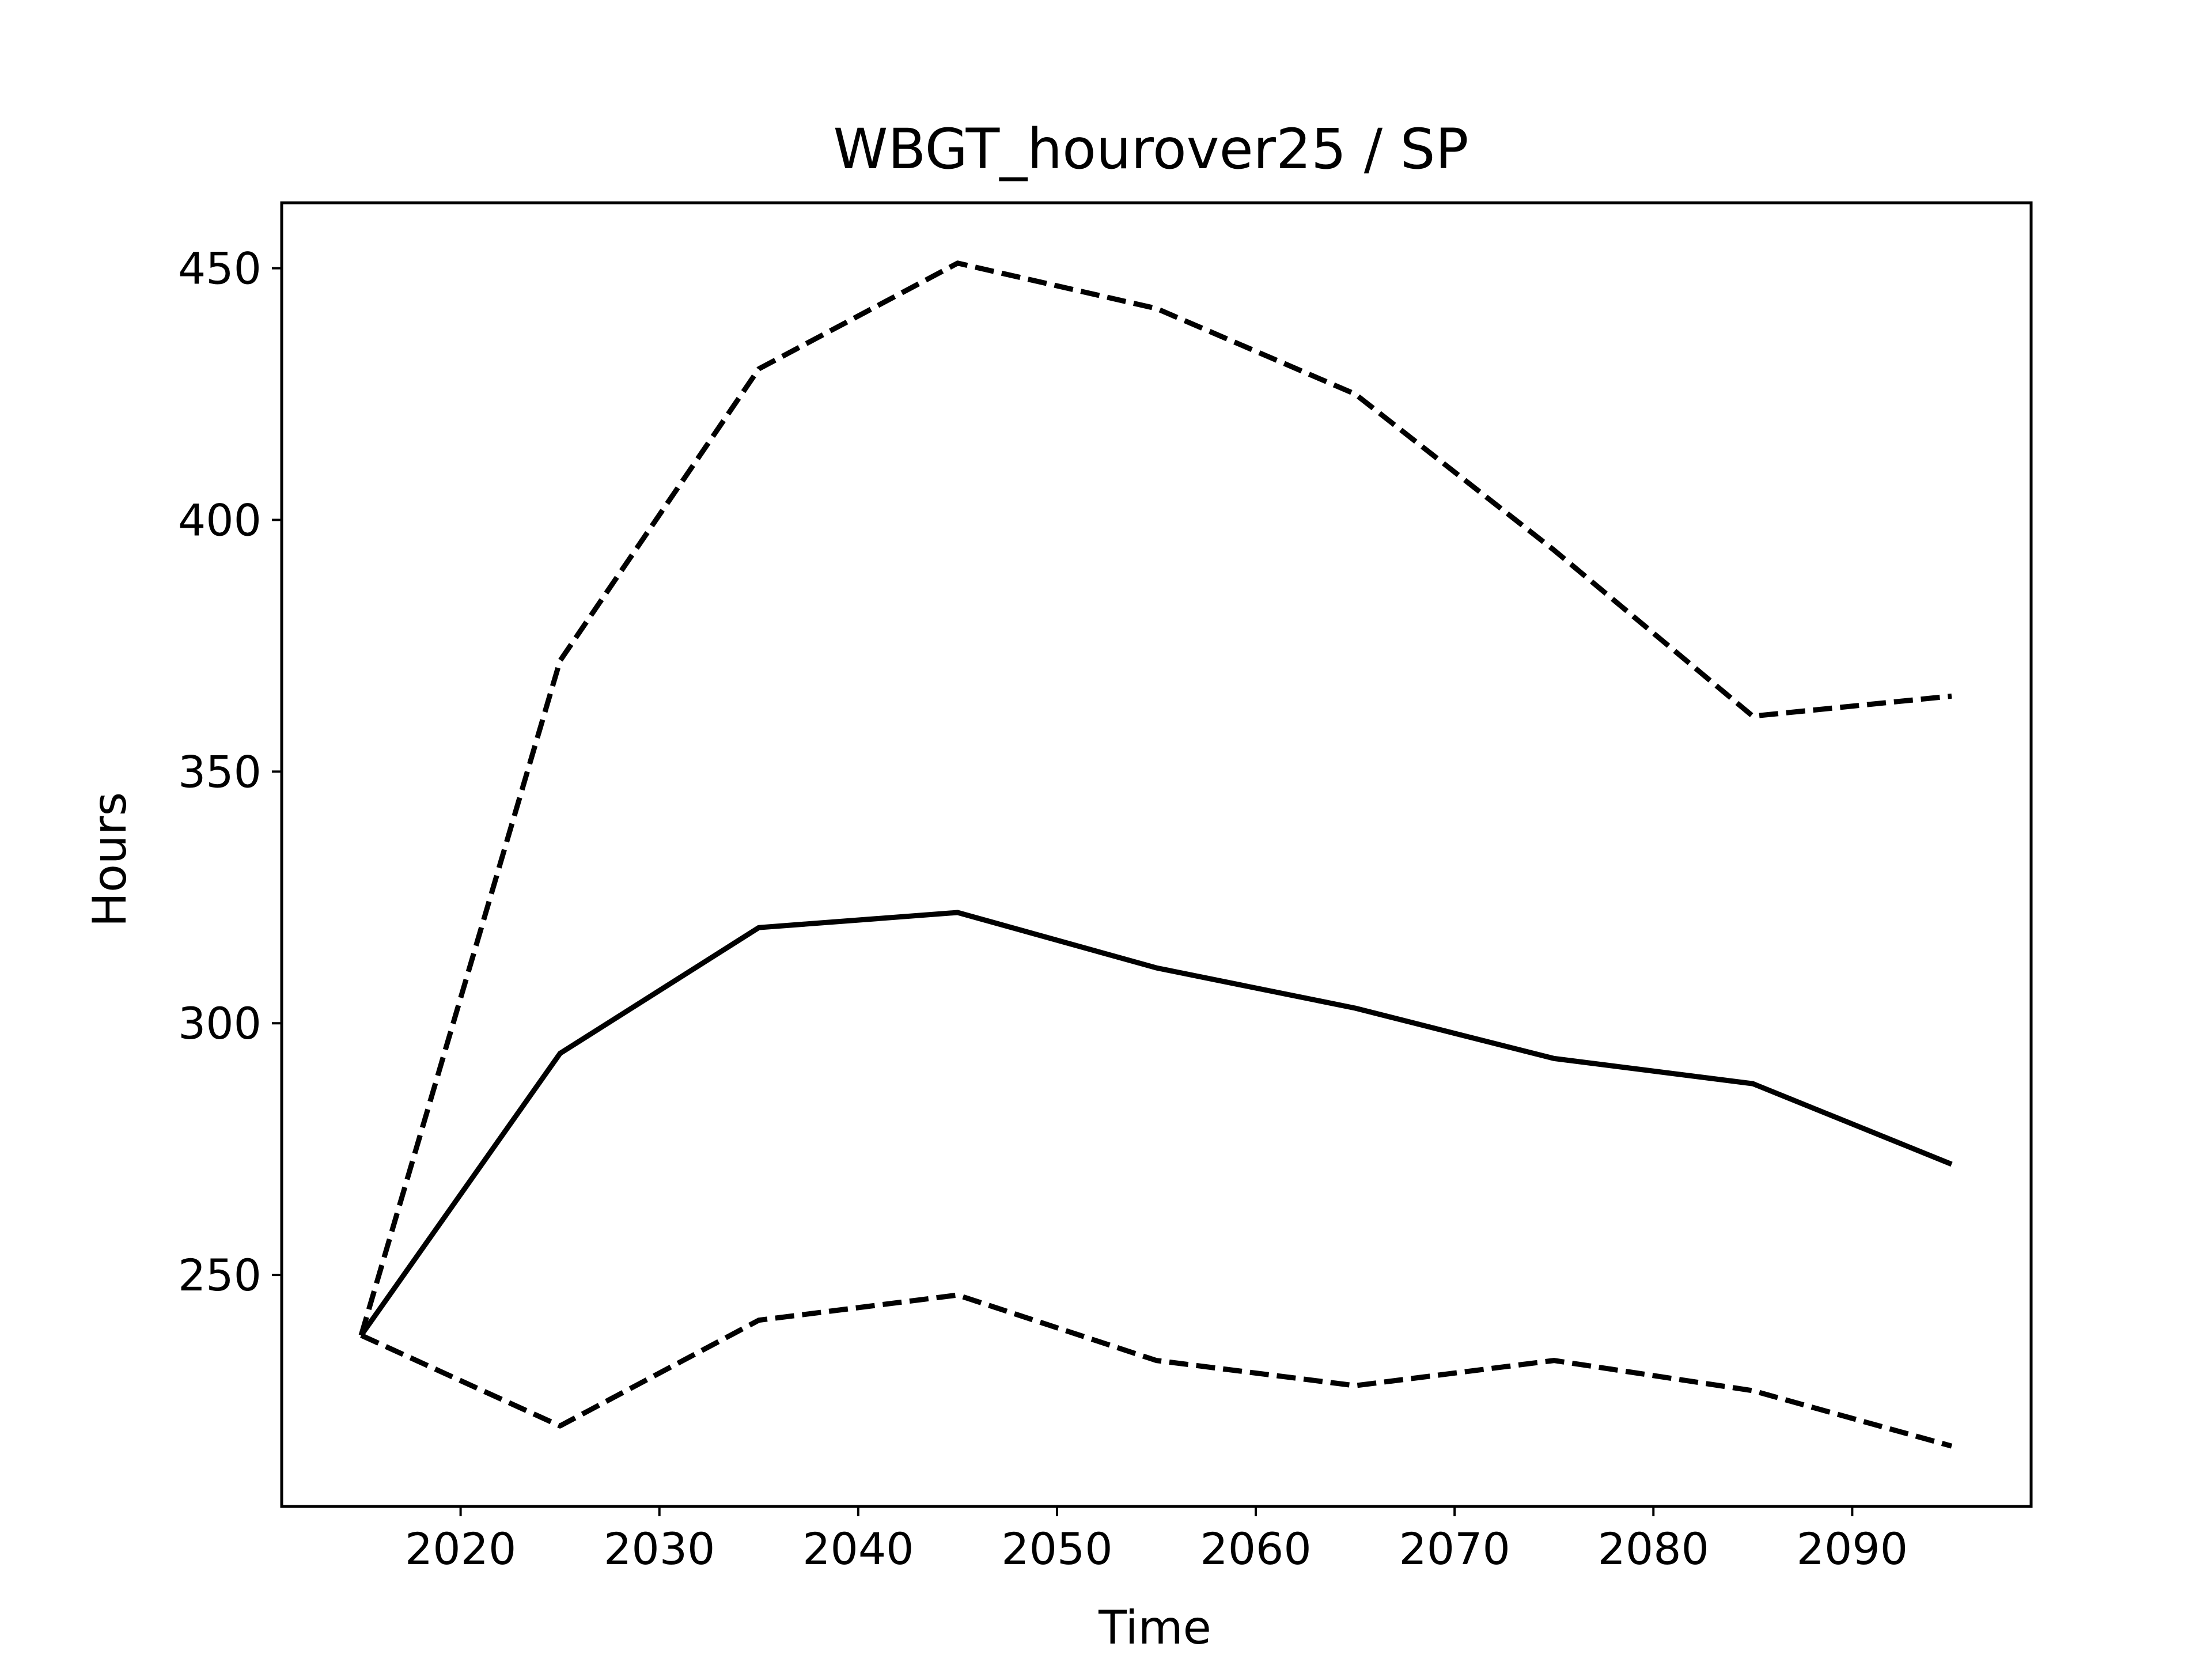 The image size is (2212, 1662). What do you see at coordinates (220, 771) in the screenshot?
I see `y-tick-label: 350` at bounding box center [220, 771].